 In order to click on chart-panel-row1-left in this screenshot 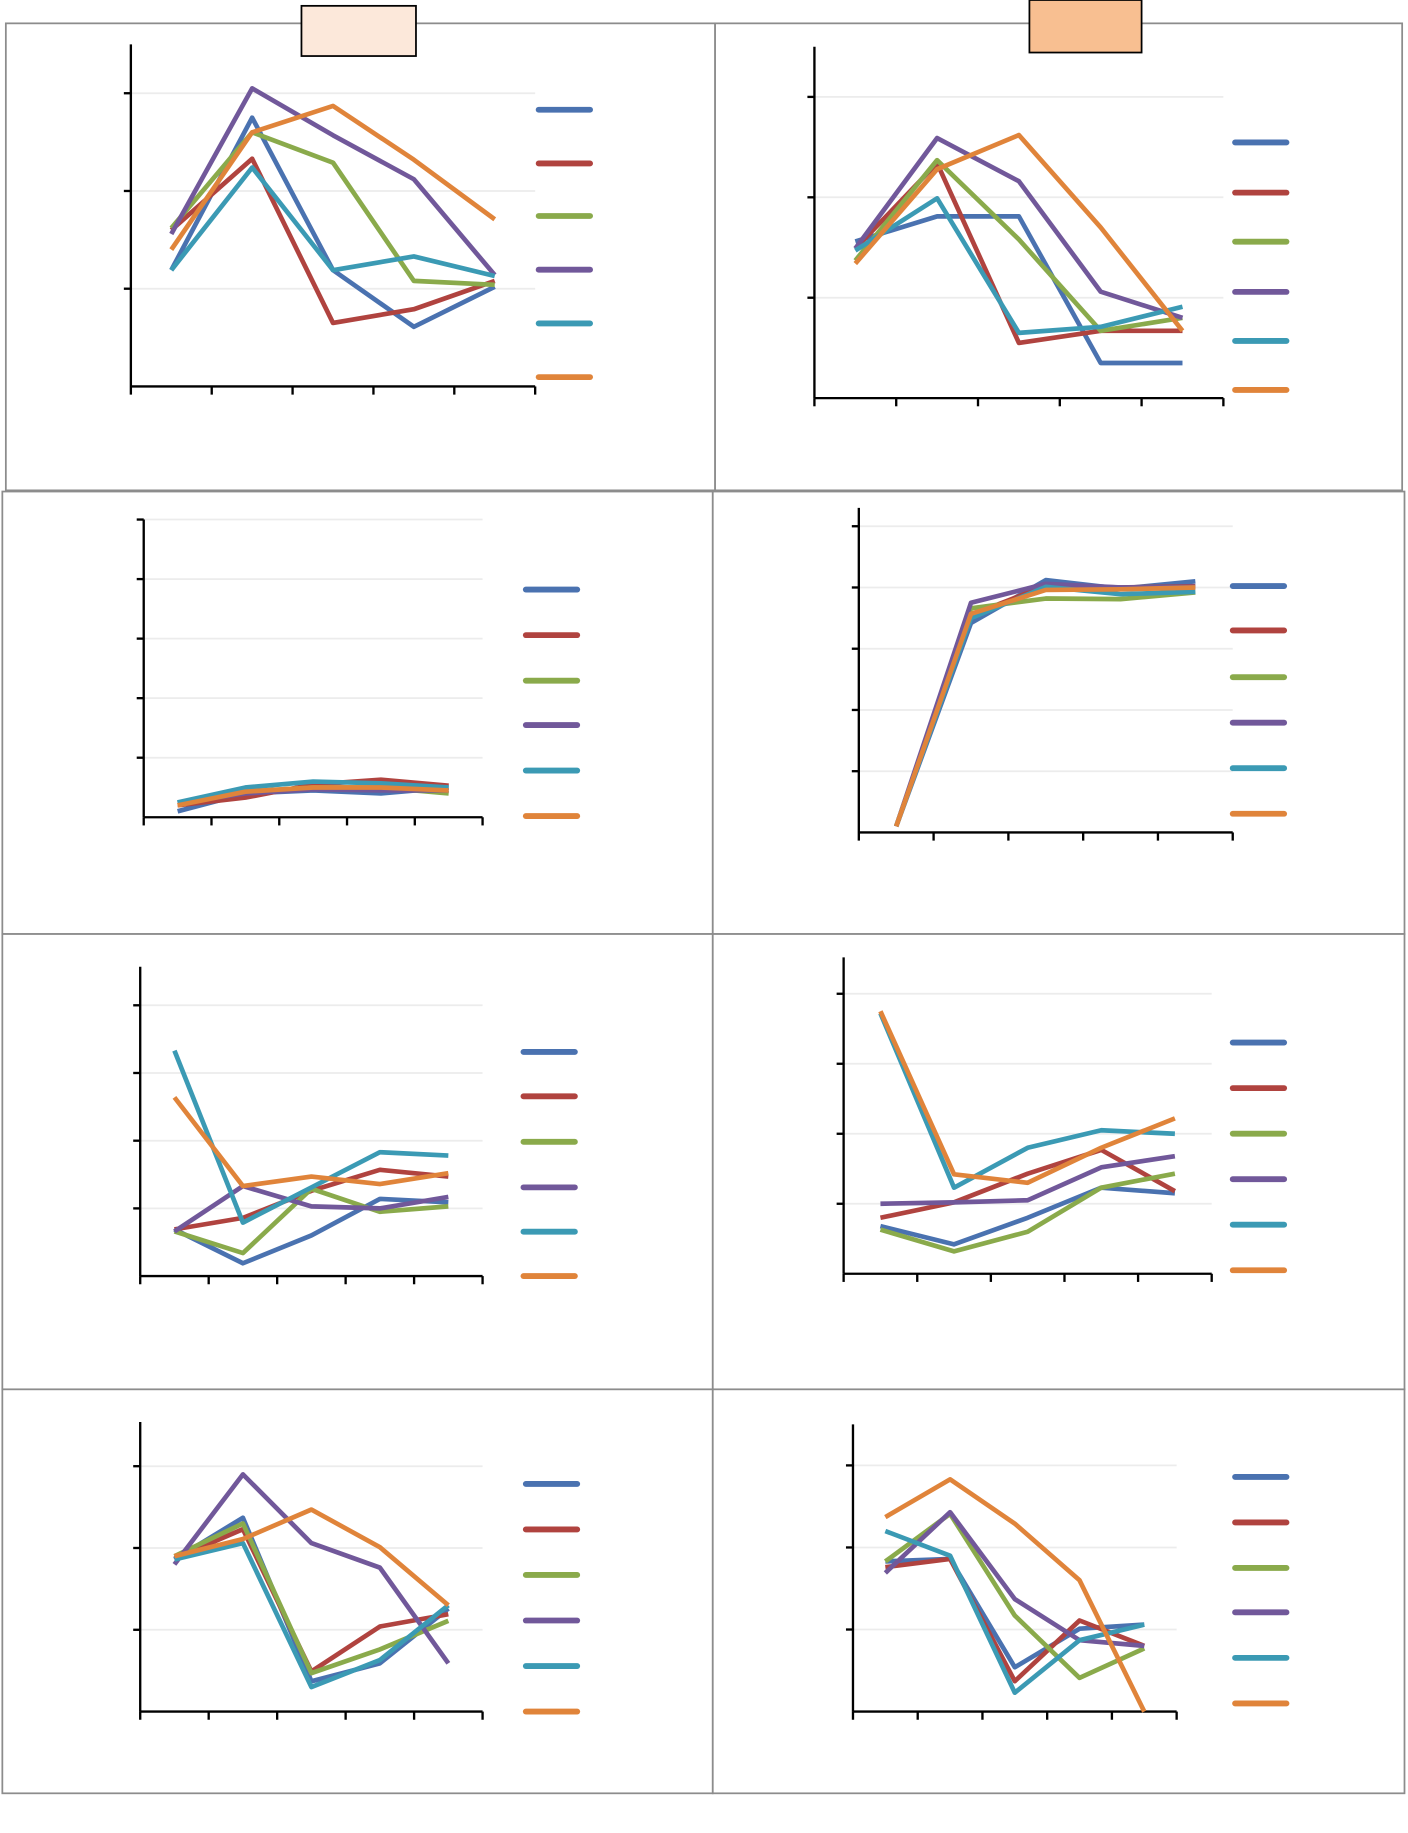, I will do `click(360, 248)`.